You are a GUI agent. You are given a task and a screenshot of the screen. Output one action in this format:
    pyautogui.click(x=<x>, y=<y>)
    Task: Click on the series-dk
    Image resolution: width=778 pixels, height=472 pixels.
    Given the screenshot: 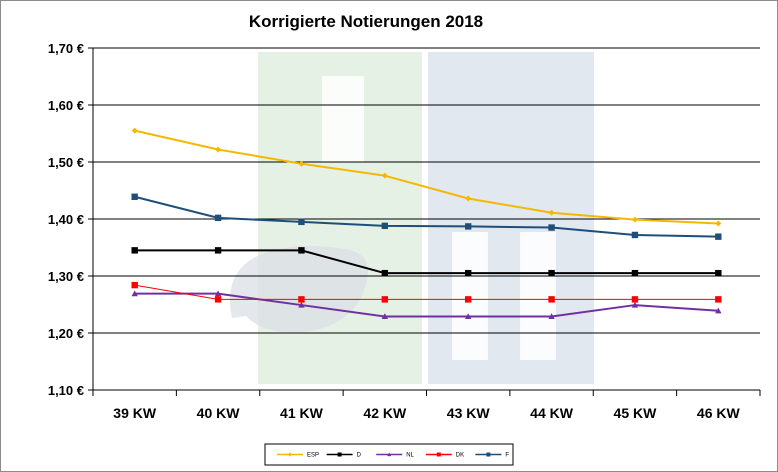 What is the action you would take?
    pyautogui.click(x=426, y=292)
    